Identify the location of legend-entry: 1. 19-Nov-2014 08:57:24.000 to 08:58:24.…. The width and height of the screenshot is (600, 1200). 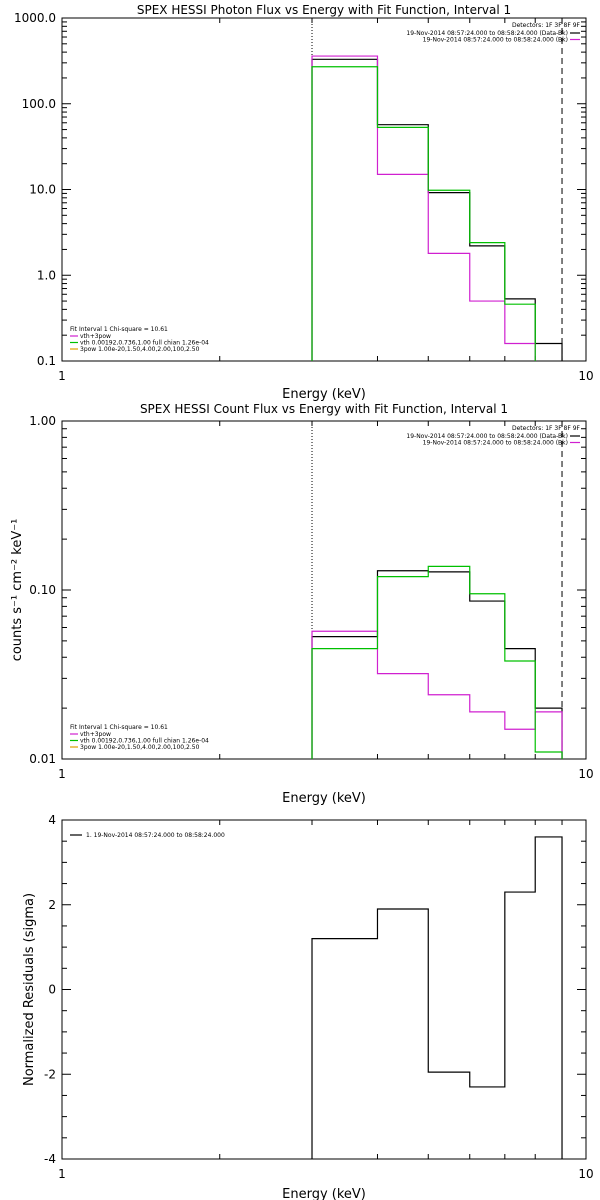
(155, 835).